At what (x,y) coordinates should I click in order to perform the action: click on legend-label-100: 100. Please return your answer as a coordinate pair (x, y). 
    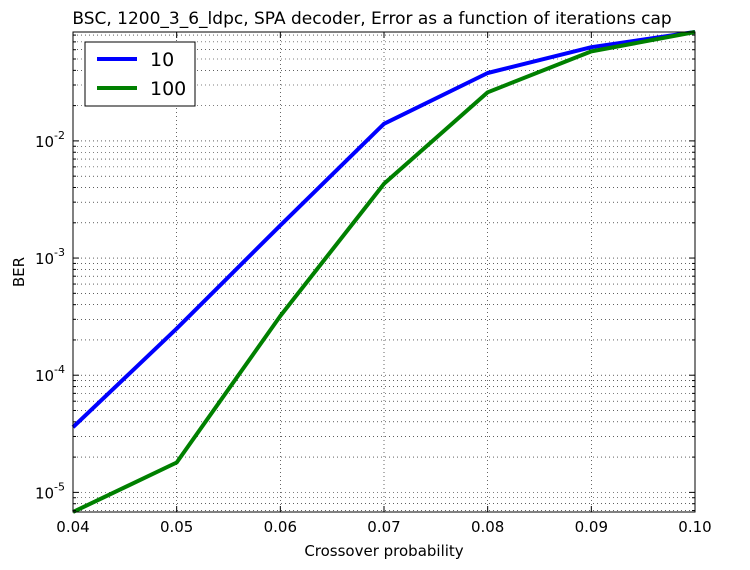
    Looking at the image, I should click on (168, 89).